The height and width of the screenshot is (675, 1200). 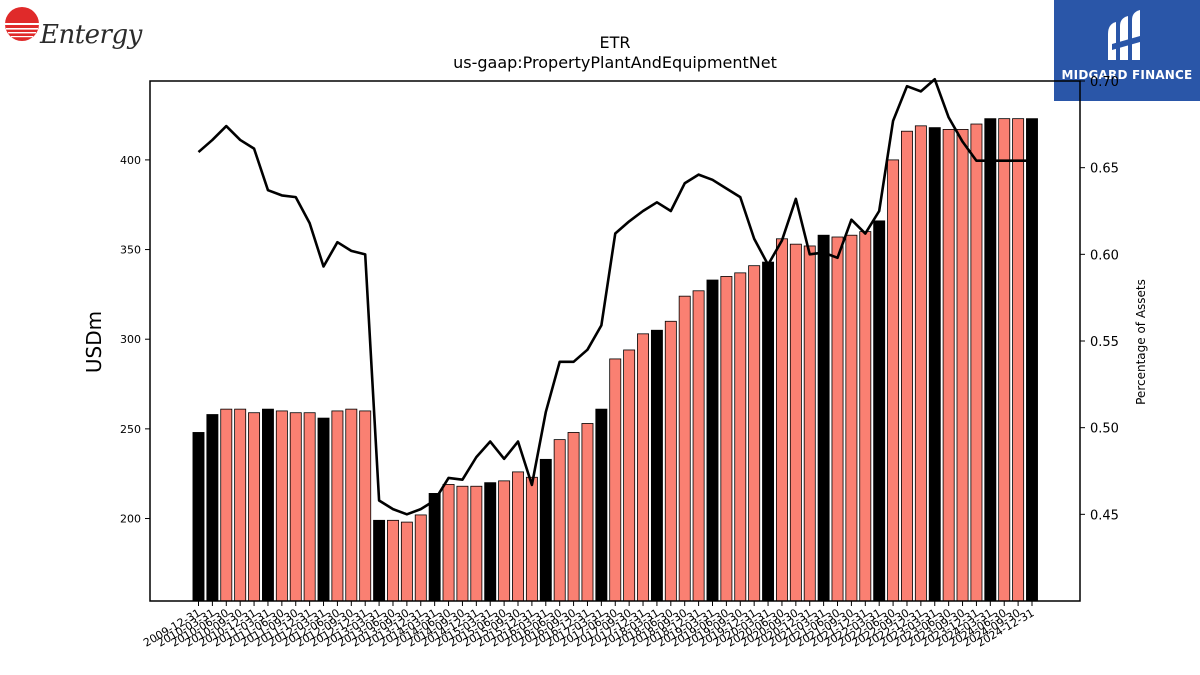 What do you see at coordinates (94, 342) in the screenshot?
I see `y-axis-label: USDm` at bounding box center [94, 342].